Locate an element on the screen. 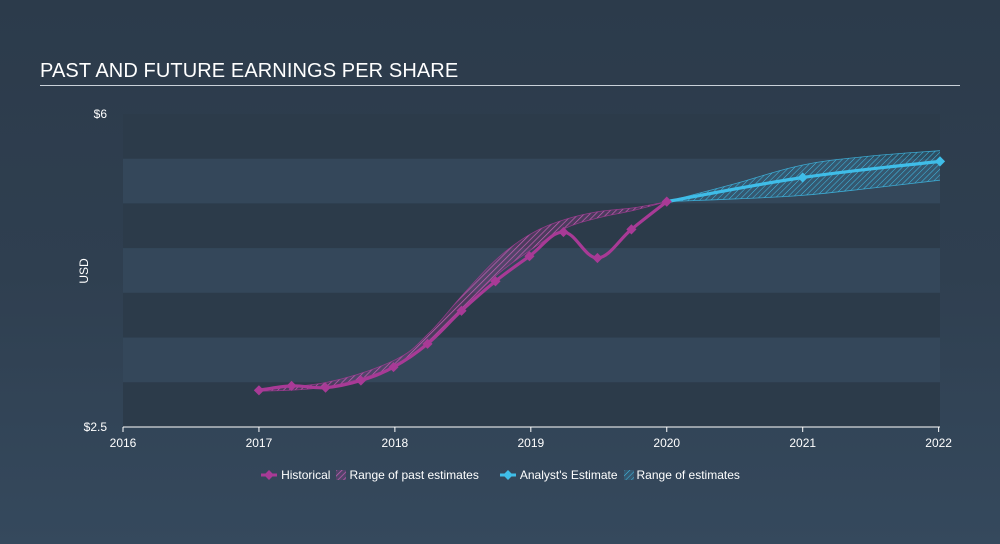 The height and width of the screenshot is (544, 1000). future-estimate-range-upper-edge is located at coordinates (803, 176).